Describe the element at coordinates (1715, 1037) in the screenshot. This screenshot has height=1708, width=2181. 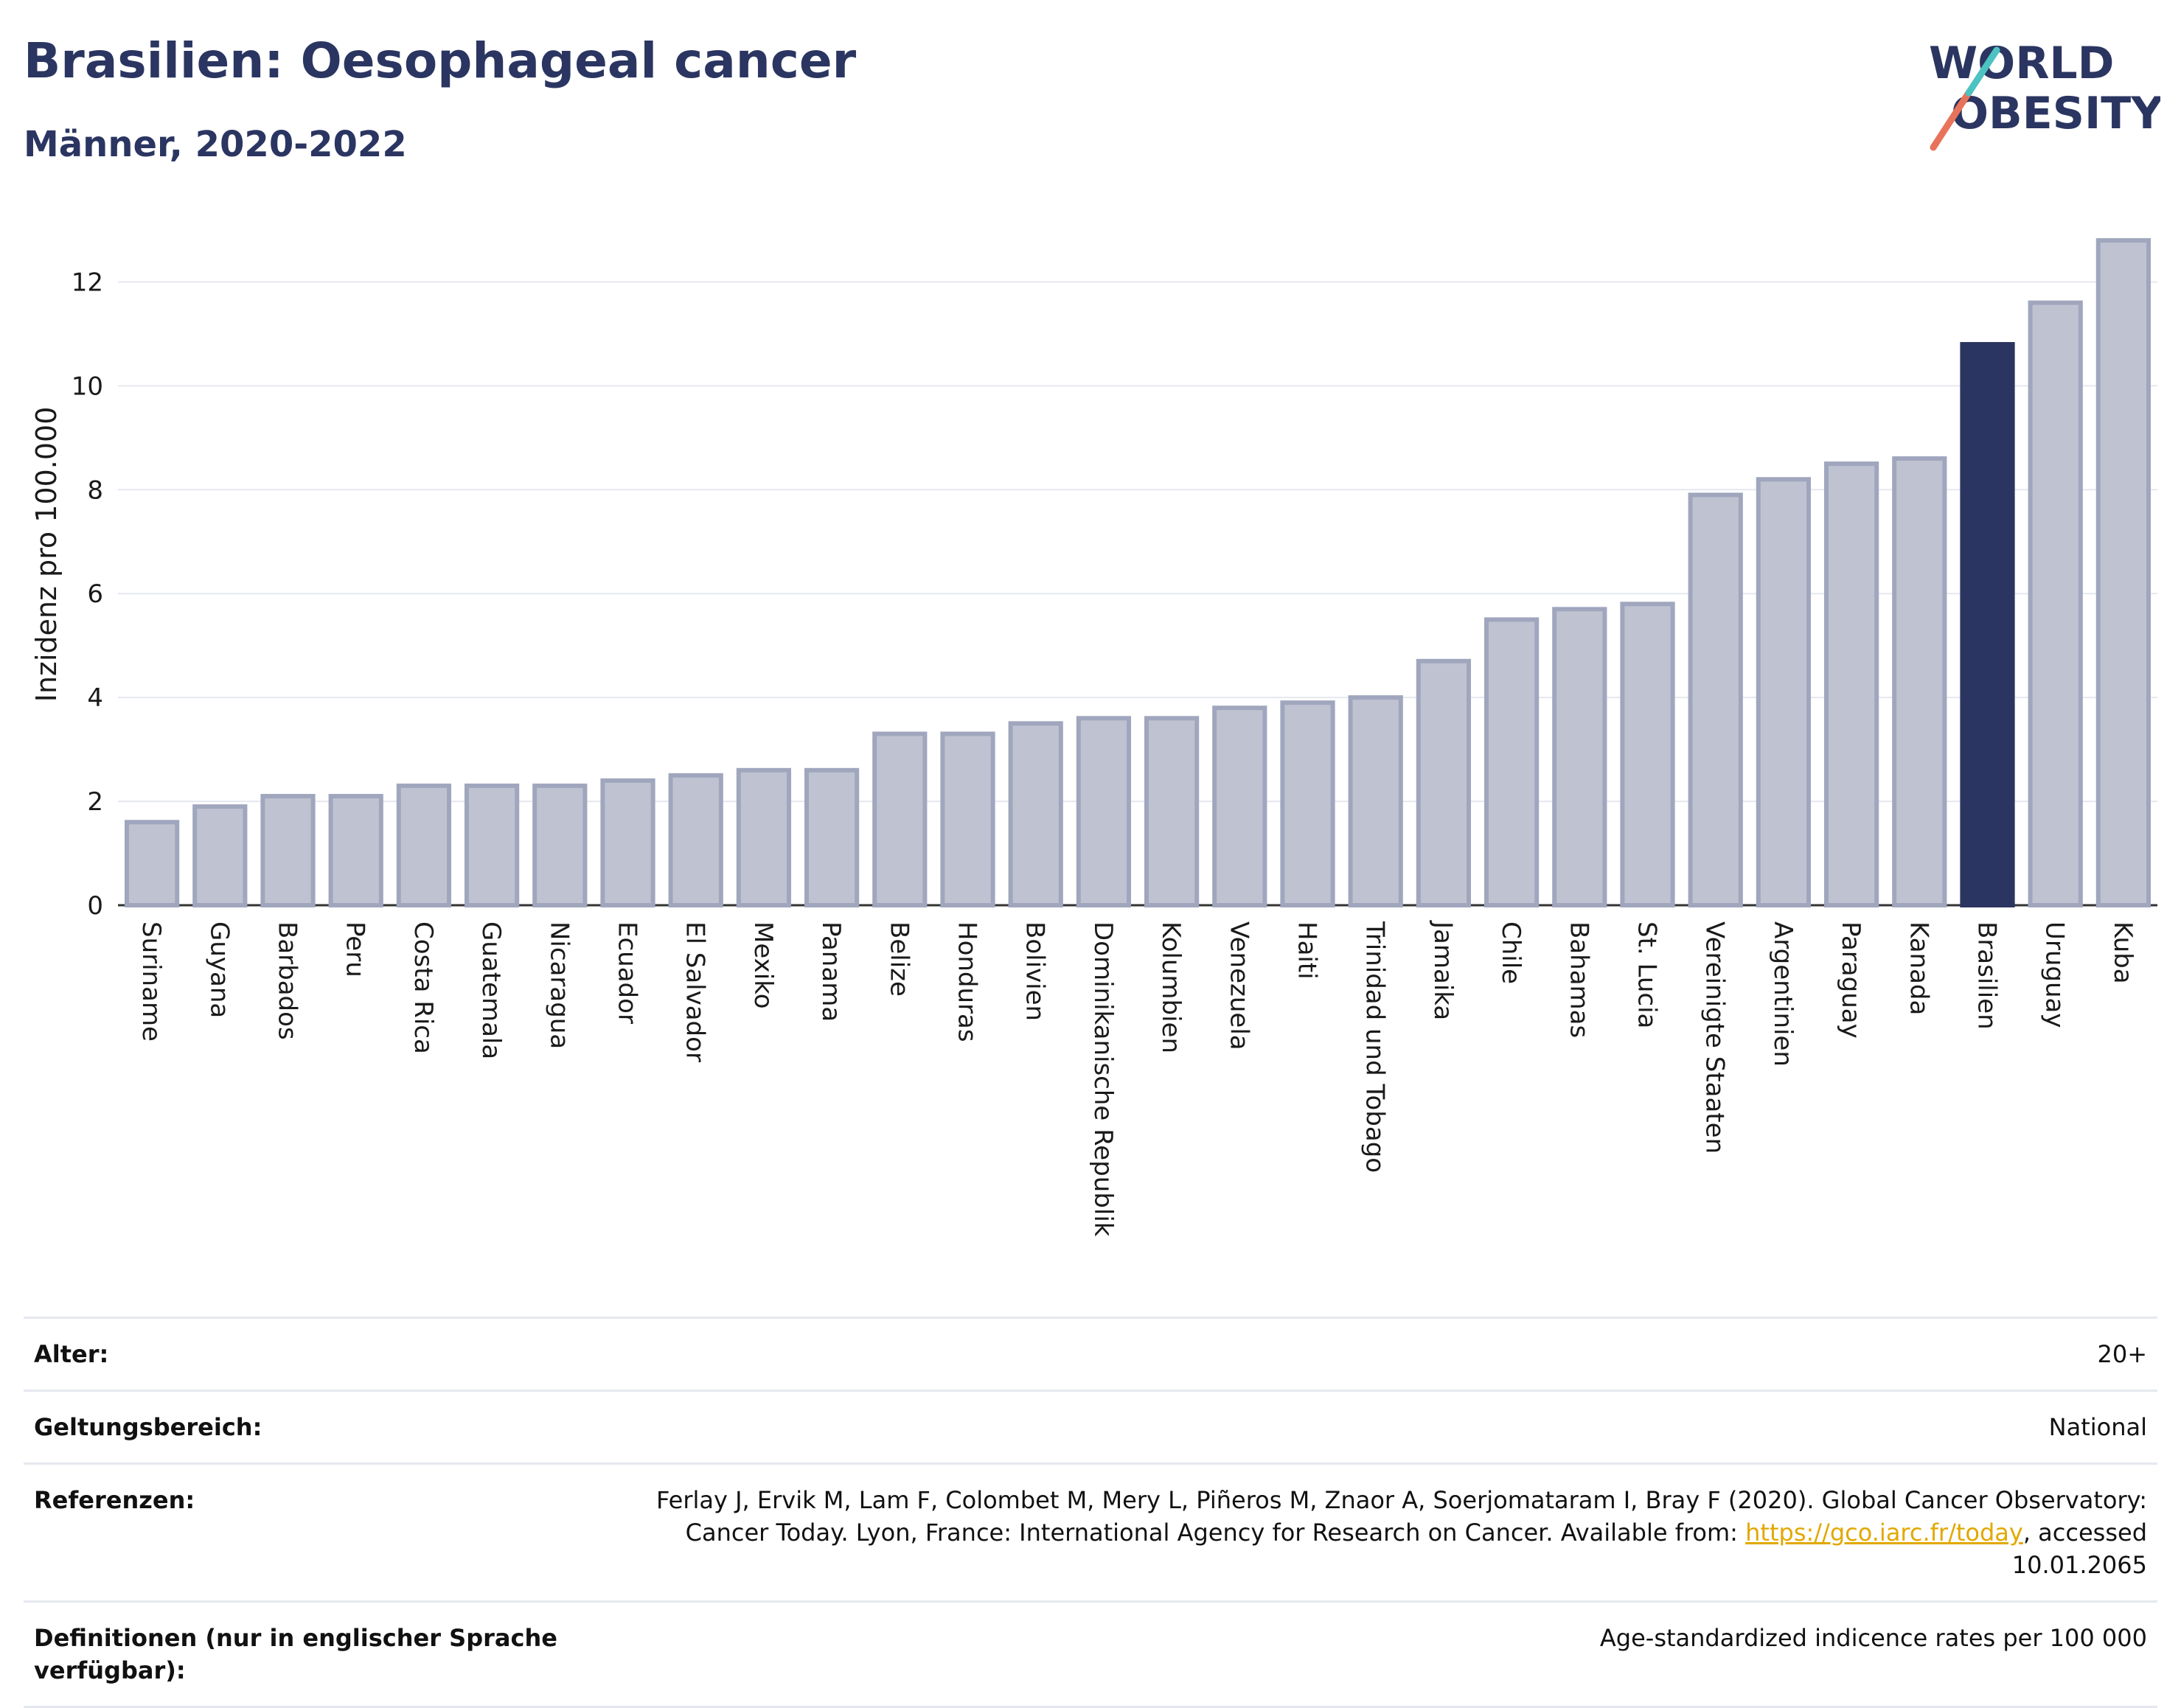
I see `x-tick-label: Vereinigte Staaten` at that location.